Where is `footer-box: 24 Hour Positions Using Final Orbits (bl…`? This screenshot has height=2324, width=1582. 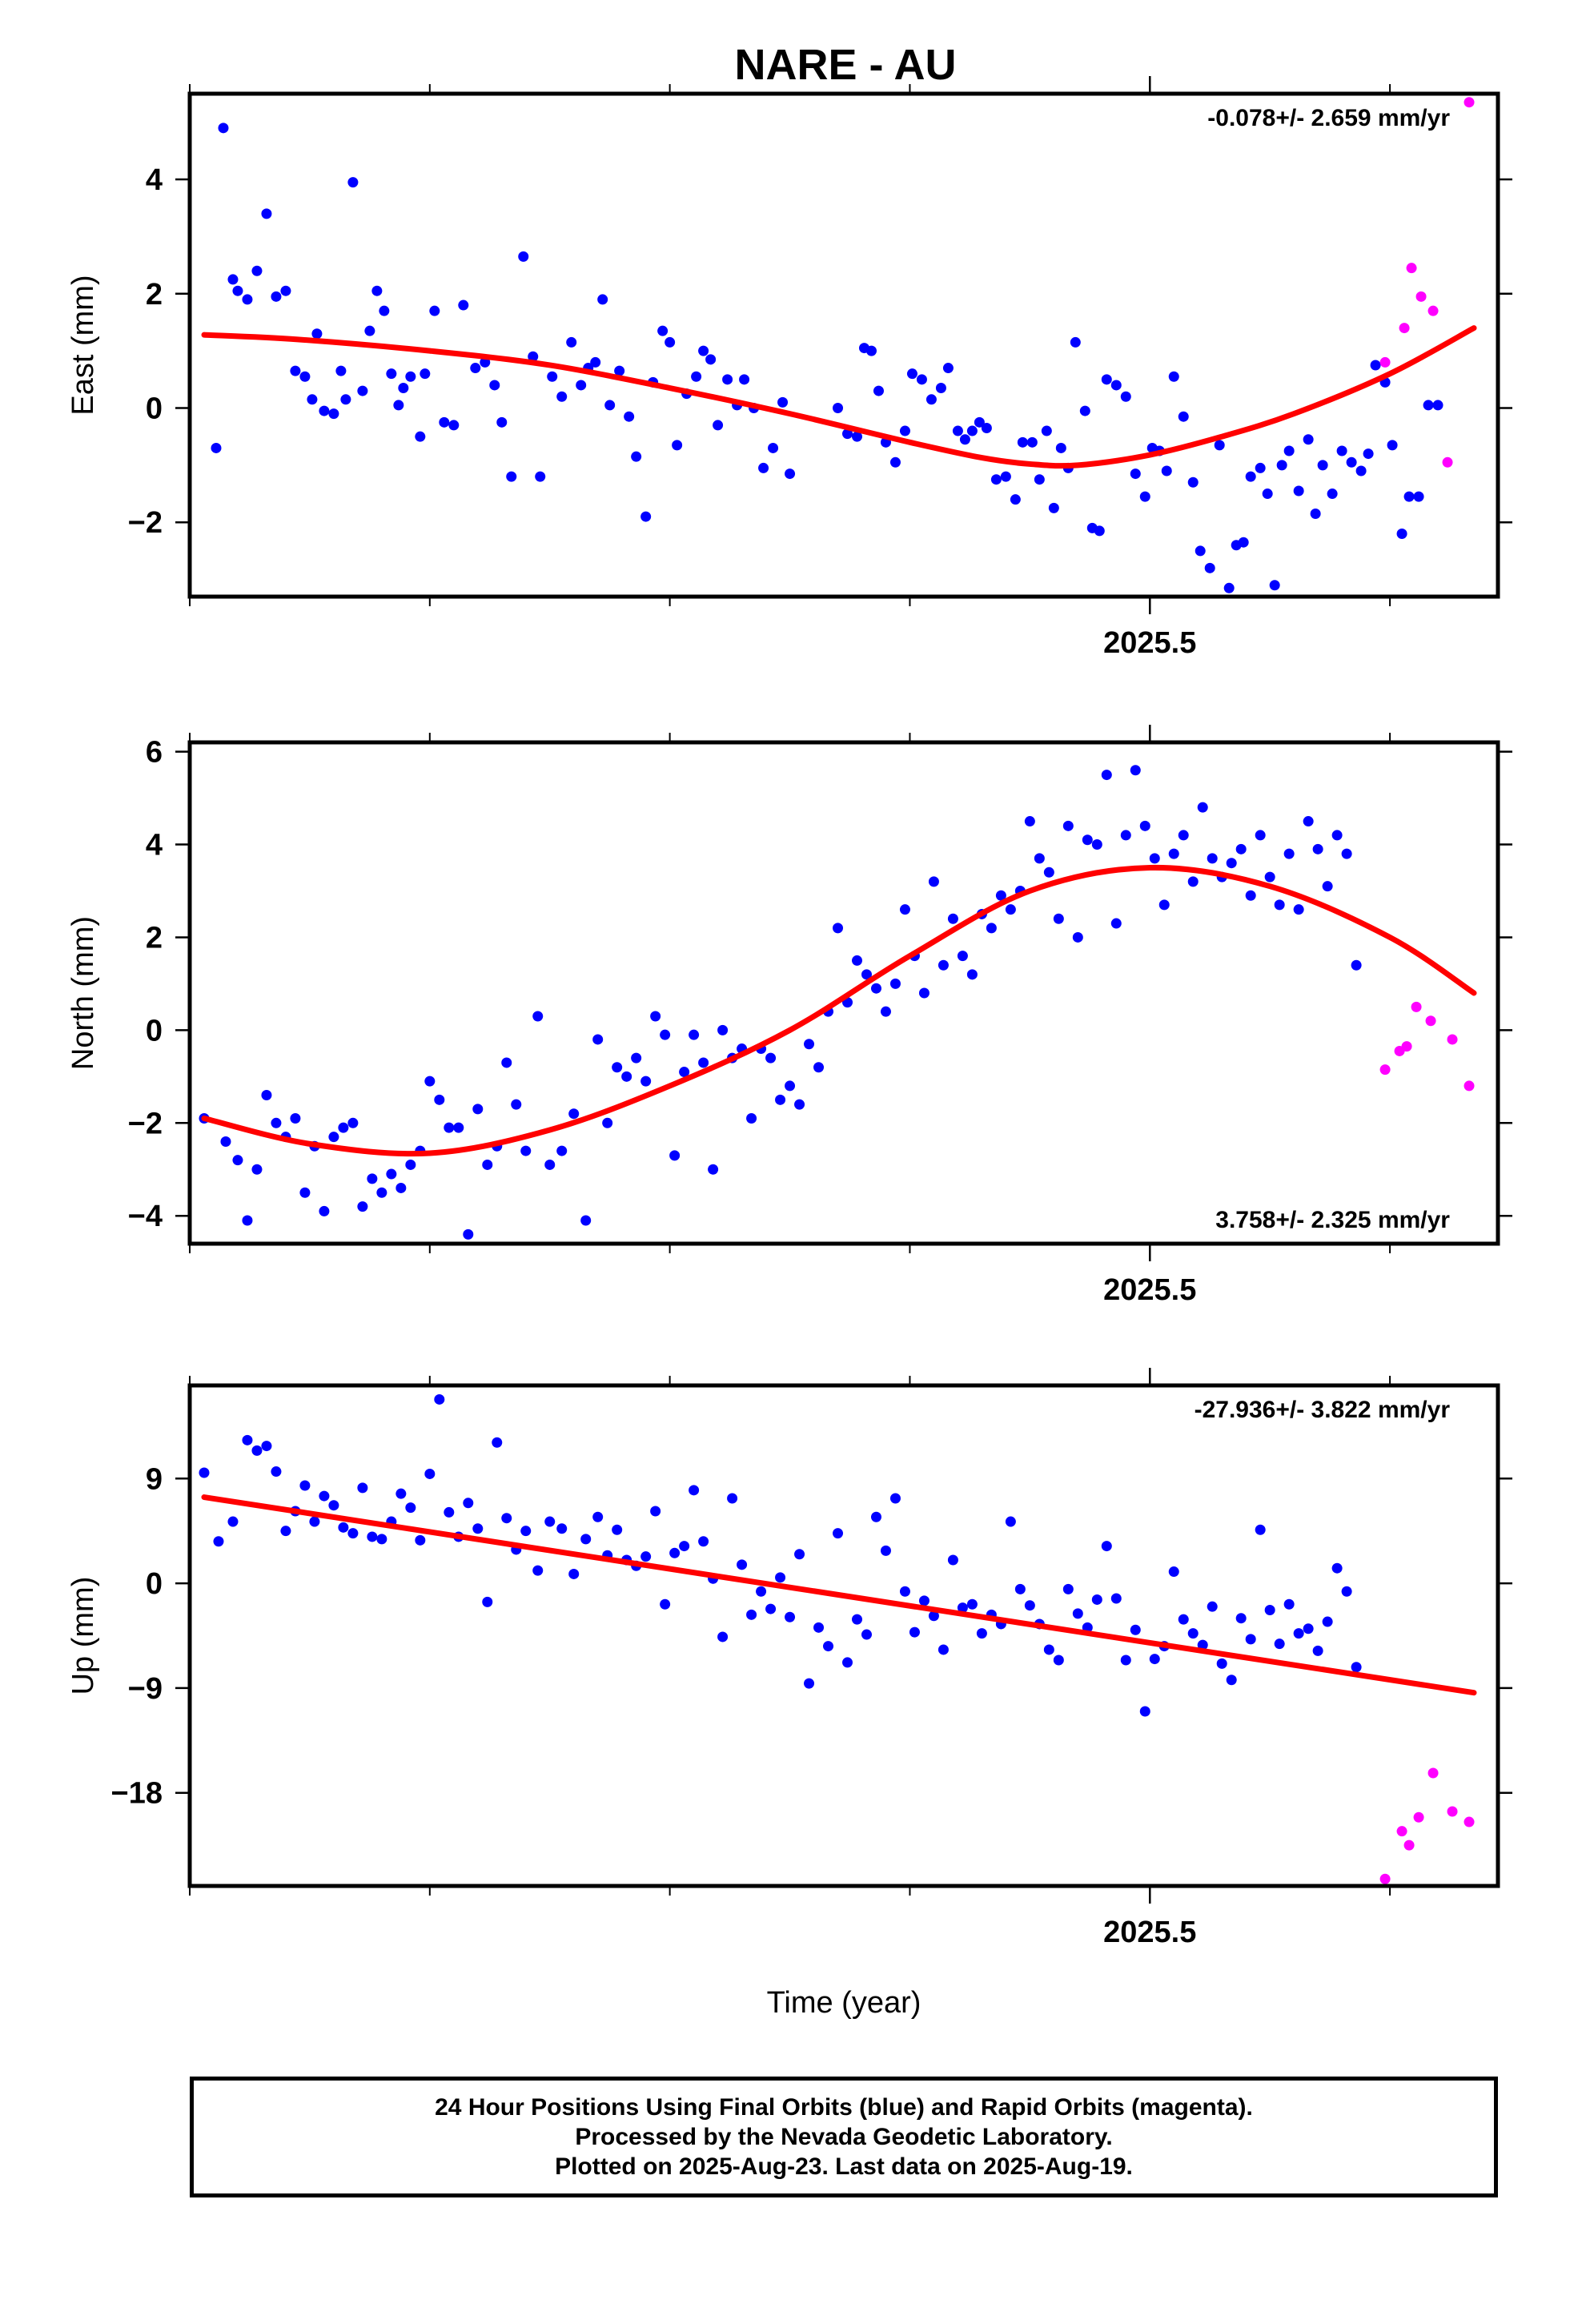 footer-box: 24 Hour Positions Using Final Orbits (bl… is located at coordinates (844, 2137).